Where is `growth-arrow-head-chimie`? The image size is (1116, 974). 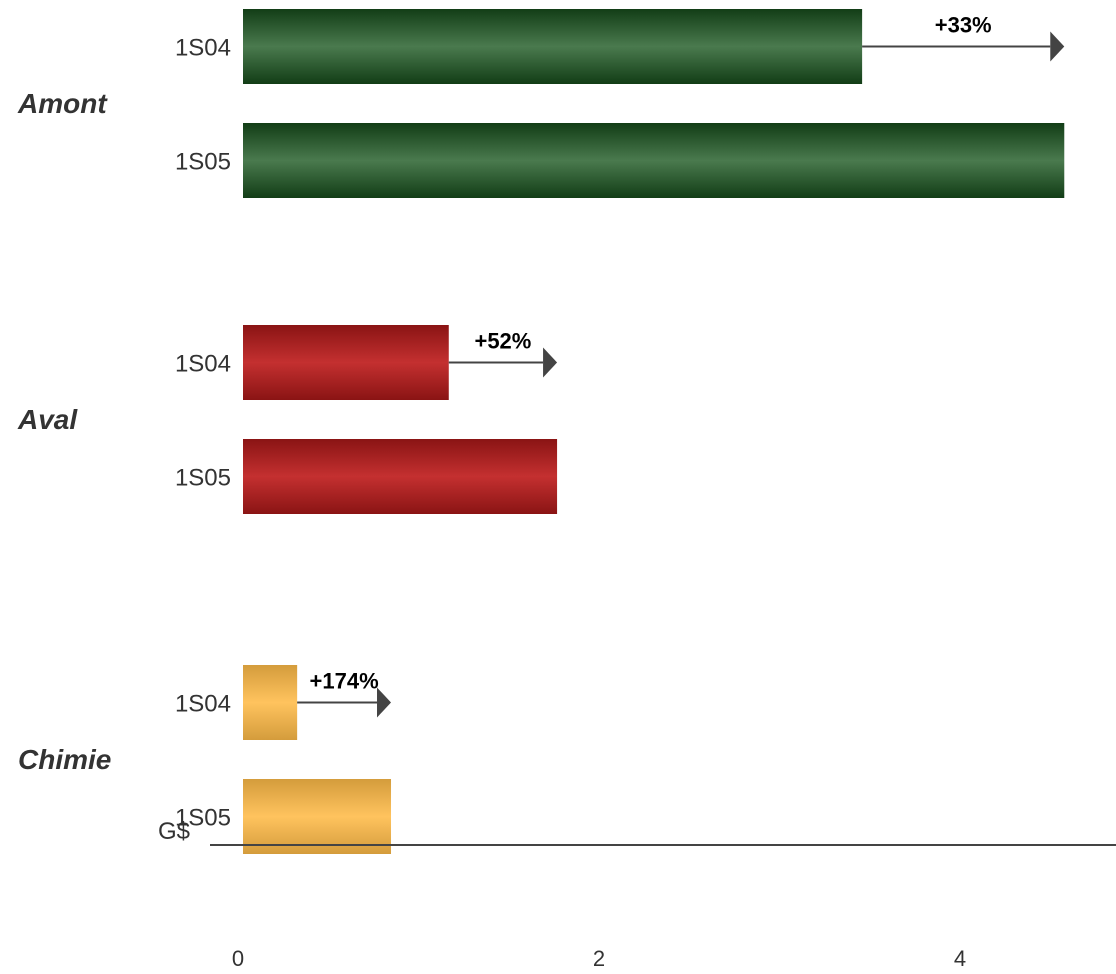
growth-arrow-head-chimie is located at coordinates (384, 702).